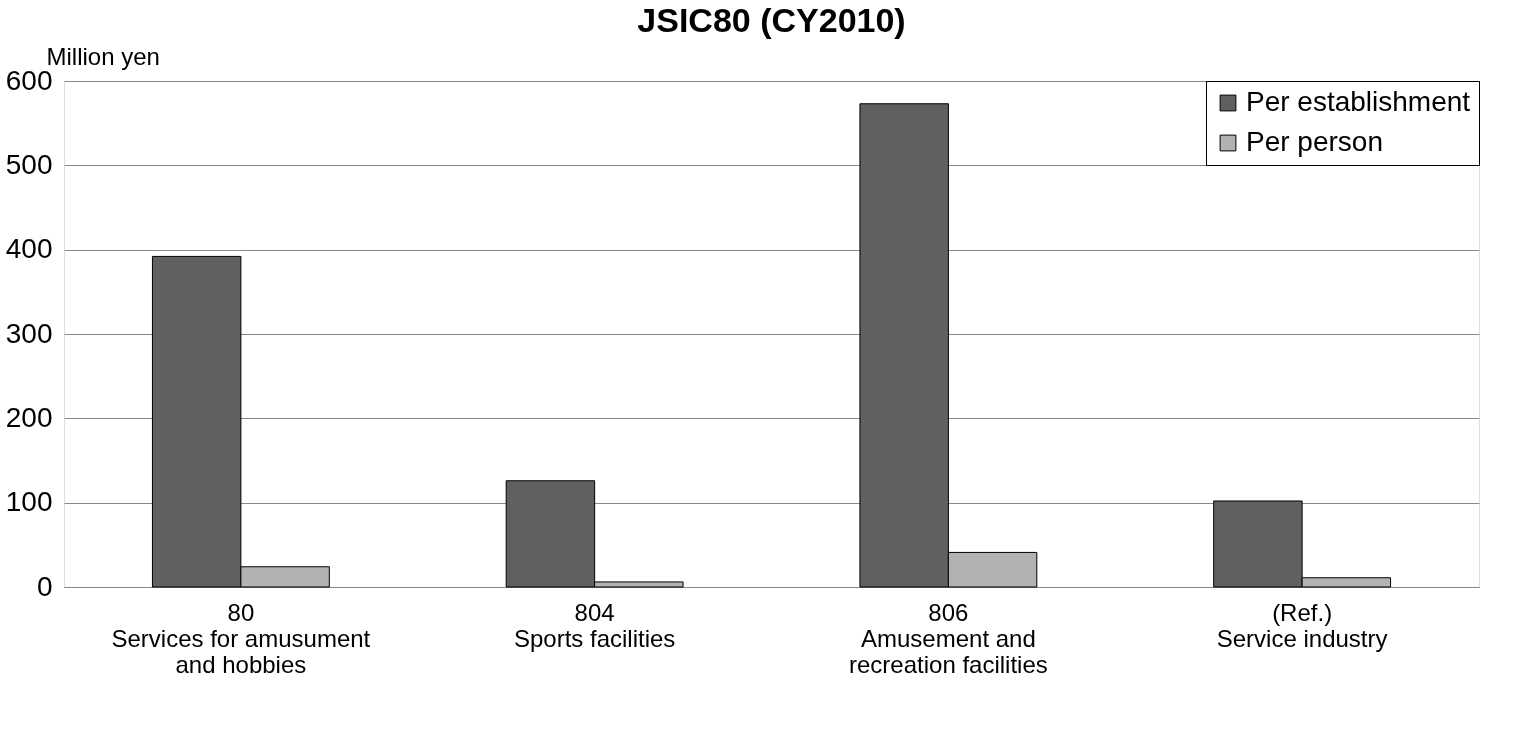 This screenshot has width=1529, height=740. What do you see at coordinates (1302, 625) in the screenshot?
I see `x-tick-label: (Ref.) Service industry` at bounding box center [1302, 625].